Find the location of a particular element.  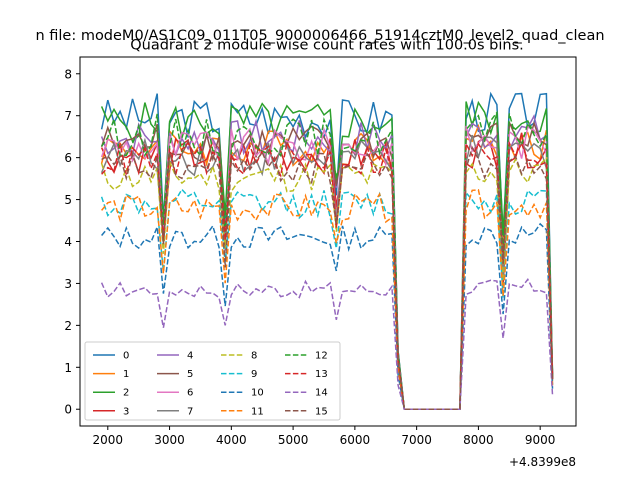

x-tick-label-8000: 8000 is located at coordinates (478, 440).